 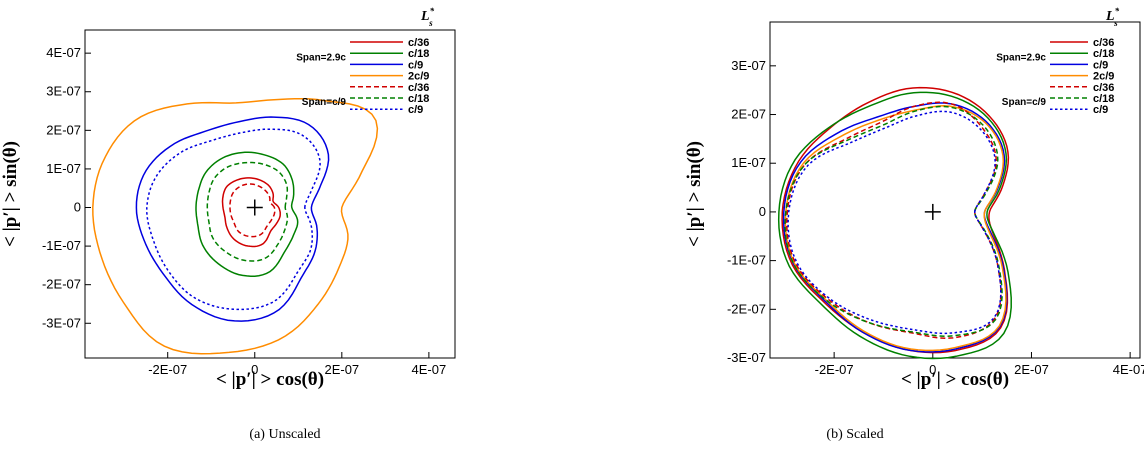 I want to click on y-tick-label: 4E-07, so click(x=63, y=52).